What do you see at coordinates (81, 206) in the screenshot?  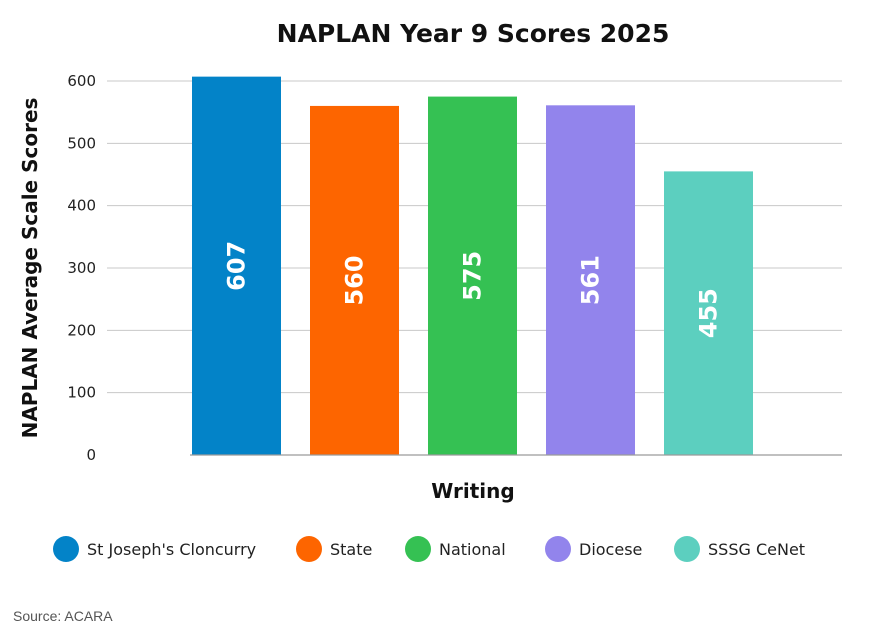 I see `y-tick-label: 400` at bounding box center [81, 206].